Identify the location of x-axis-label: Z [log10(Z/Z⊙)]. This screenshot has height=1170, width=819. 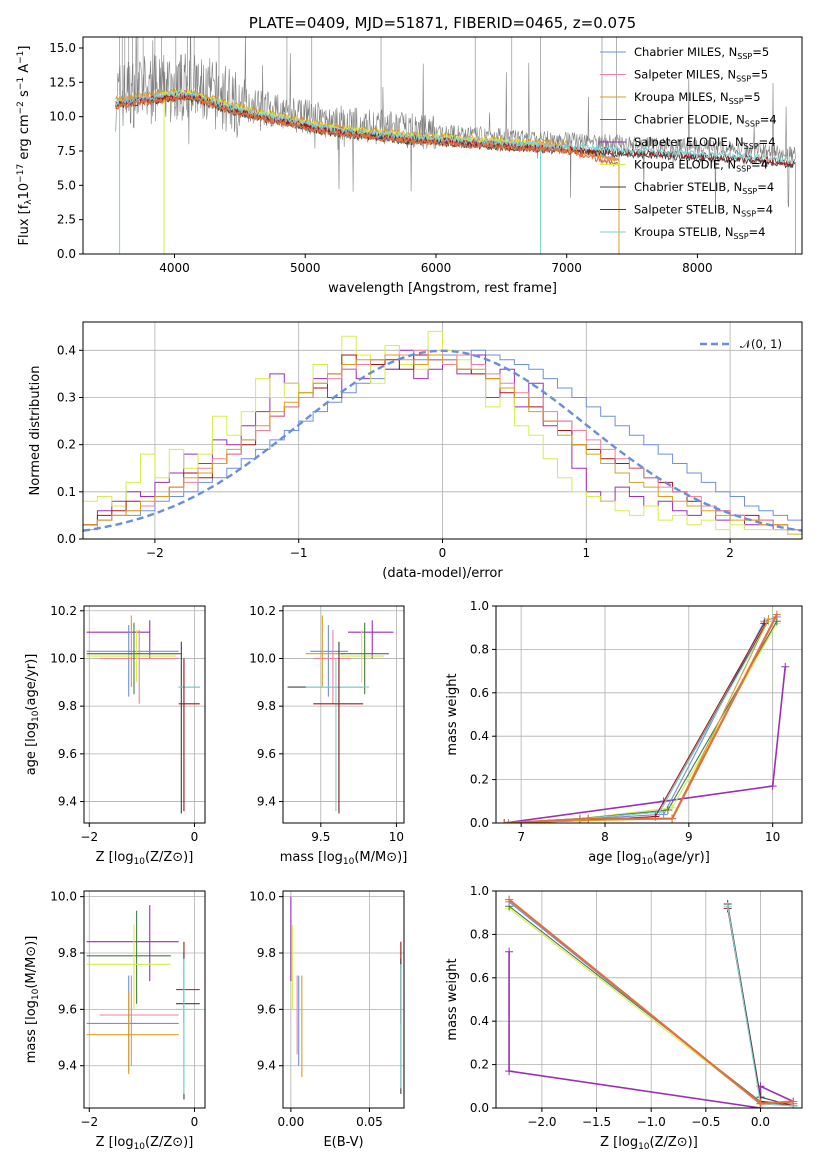
(649, 1143).